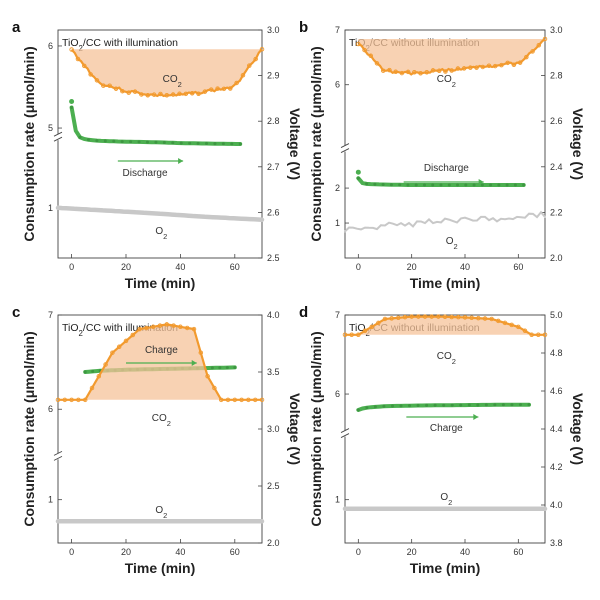 The height and width of the screenshot is (600, 600). I want to click on y-right-tick-label: 4.6, so click(556, 391).